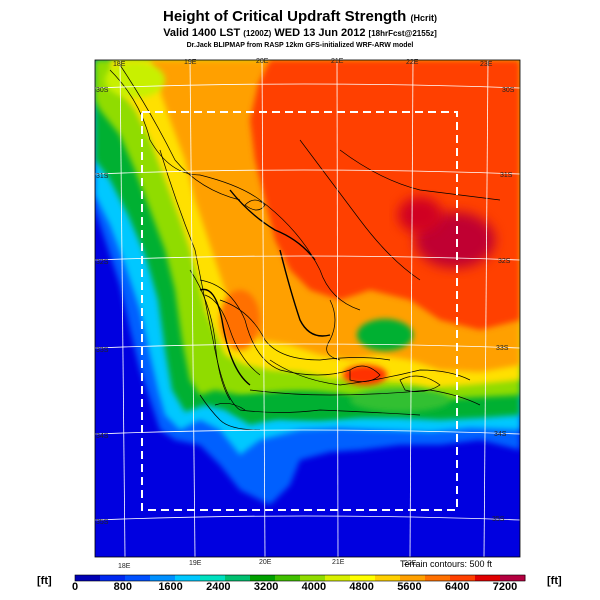 The image size is (600, 600). I want to click on title-unit: (Hcrit), so click(424, 18).